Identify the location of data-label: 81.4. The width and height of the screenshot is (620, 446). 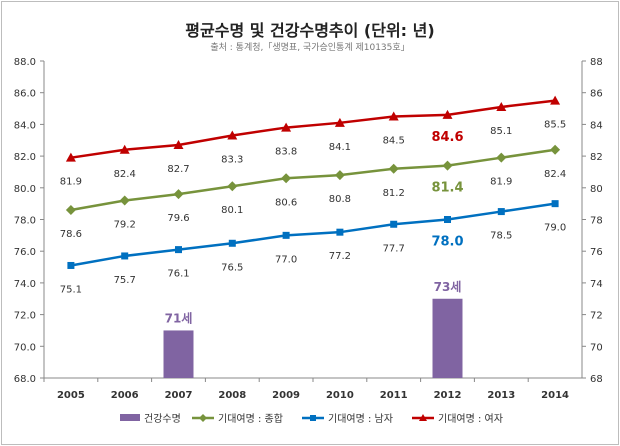
(447, 188).